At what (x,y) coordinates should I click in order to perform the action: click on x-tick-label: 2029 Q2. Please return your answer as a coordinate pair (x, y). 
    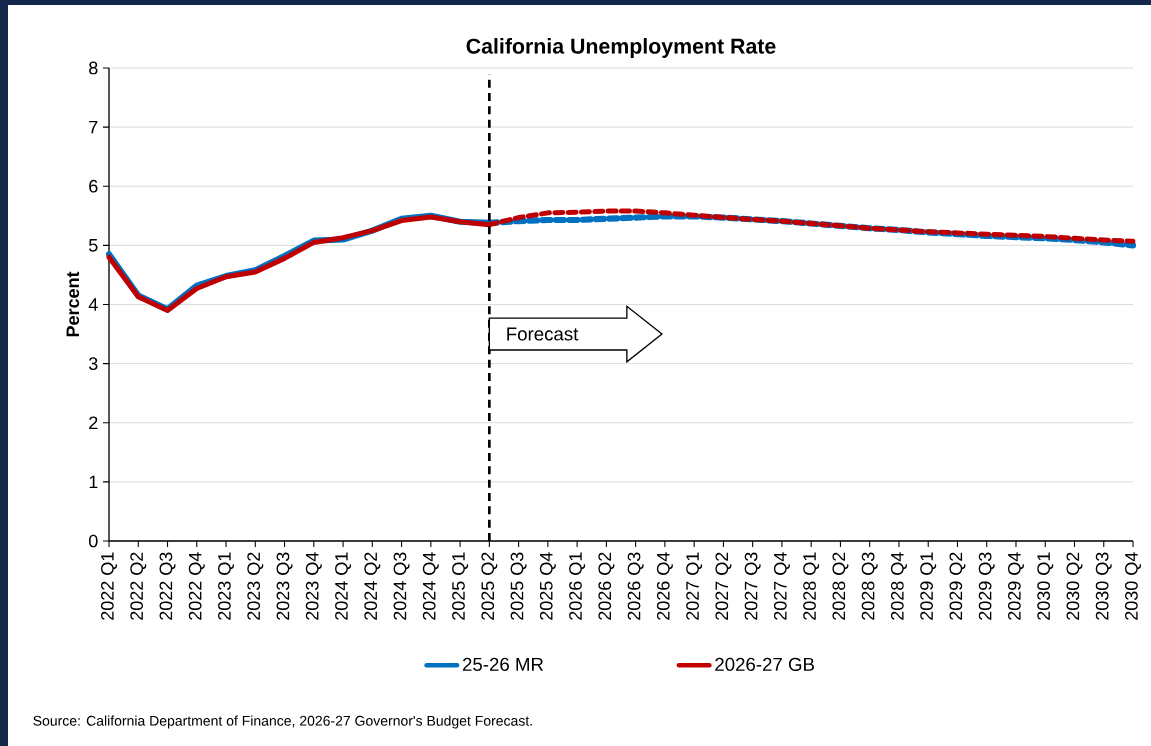
    Looking at the image, I should click on (957, 586).